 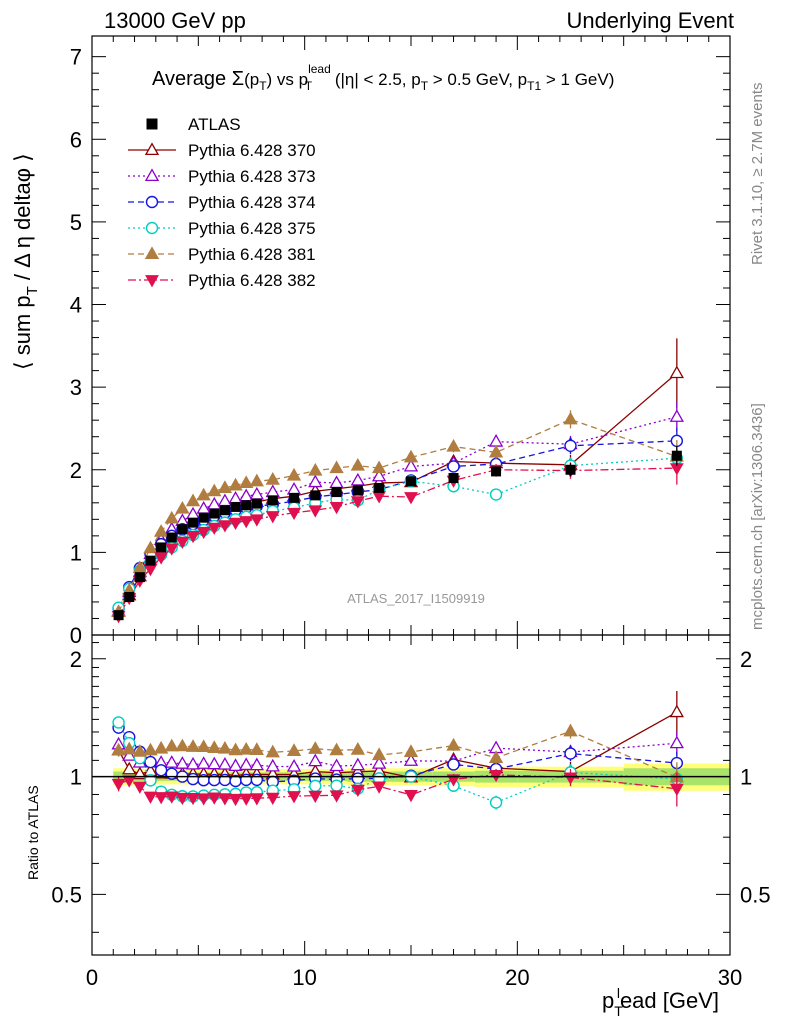 What do you see at coordinates (304, 977) in the screenshot?
I see `x-tick-label: 10` at bounding box center [304, 977].